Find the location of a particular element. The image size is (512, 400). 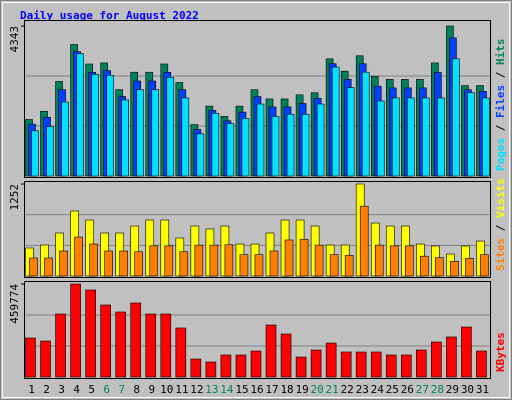

x-tick-label: 13 is located at coordinates (211, 389).